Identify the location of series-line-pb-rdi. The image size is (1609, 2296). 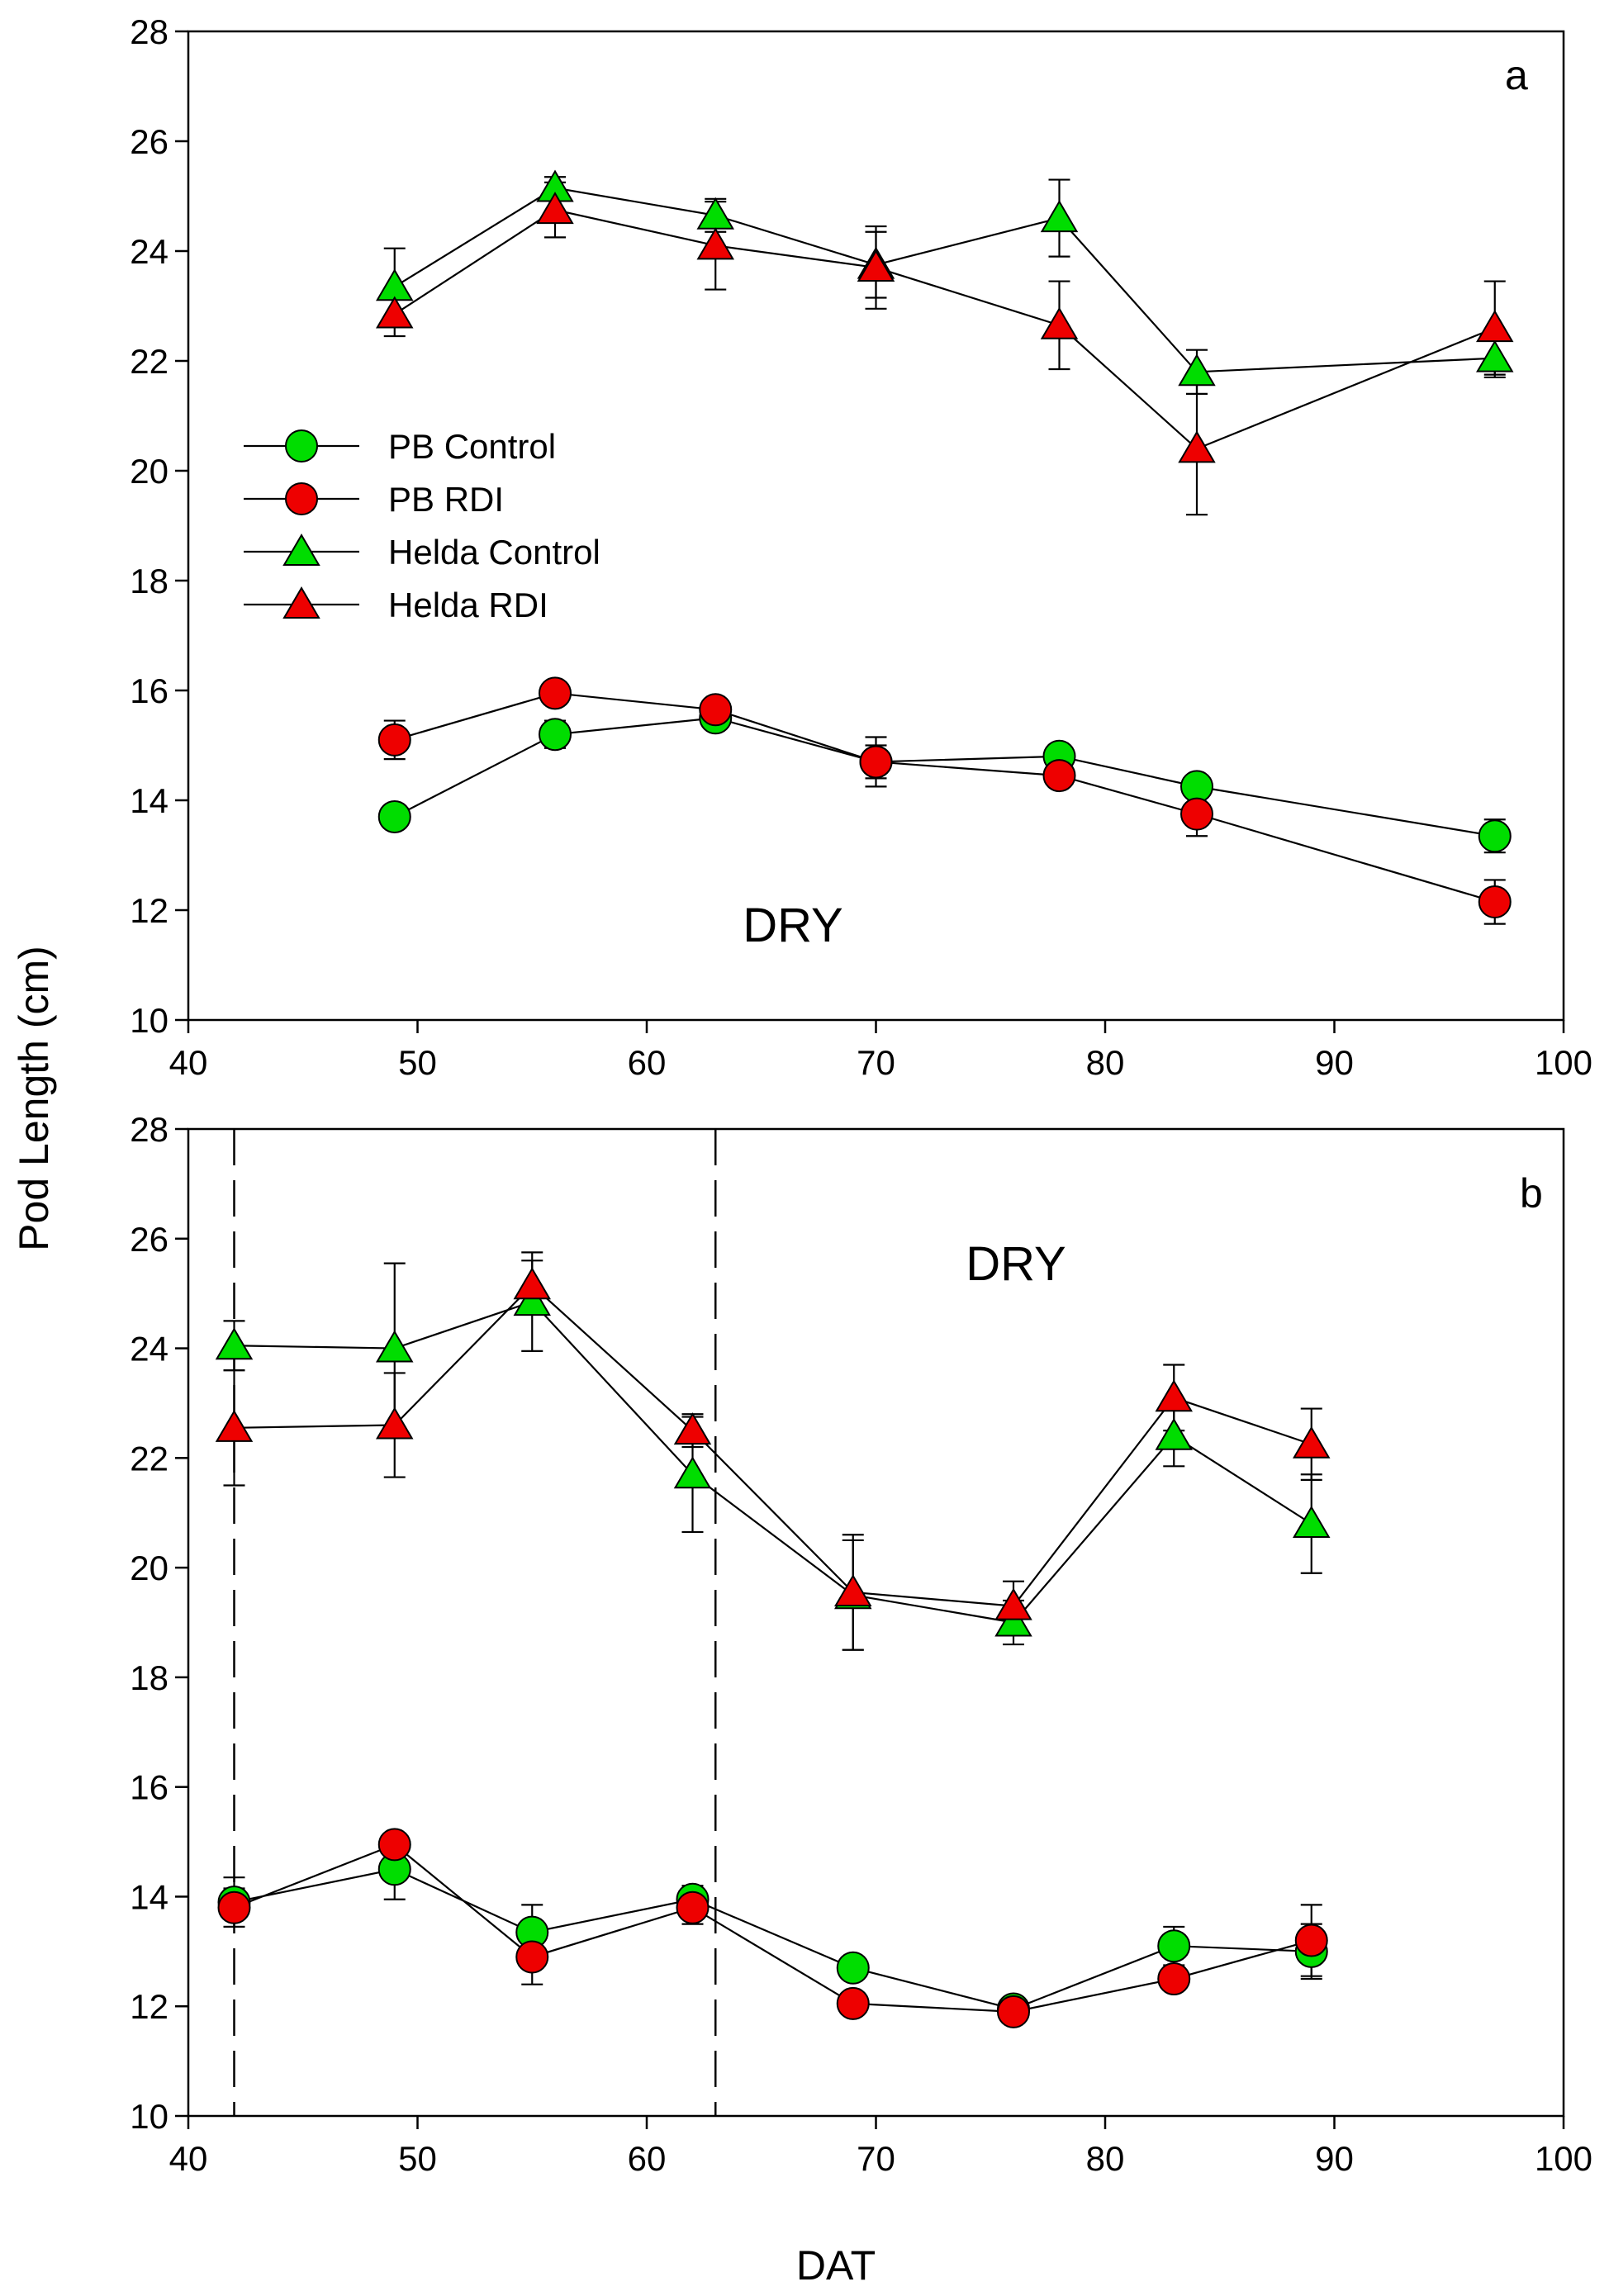
(773, 1928).